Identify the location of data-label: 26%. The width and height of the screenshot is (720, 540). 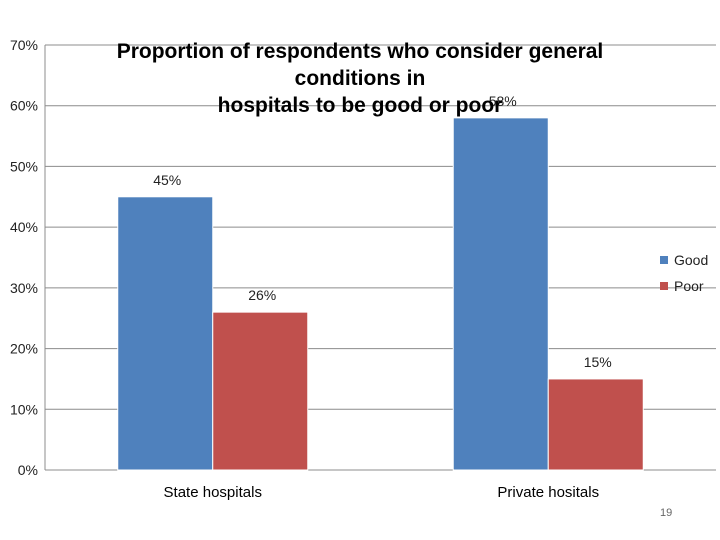
(262, 295).